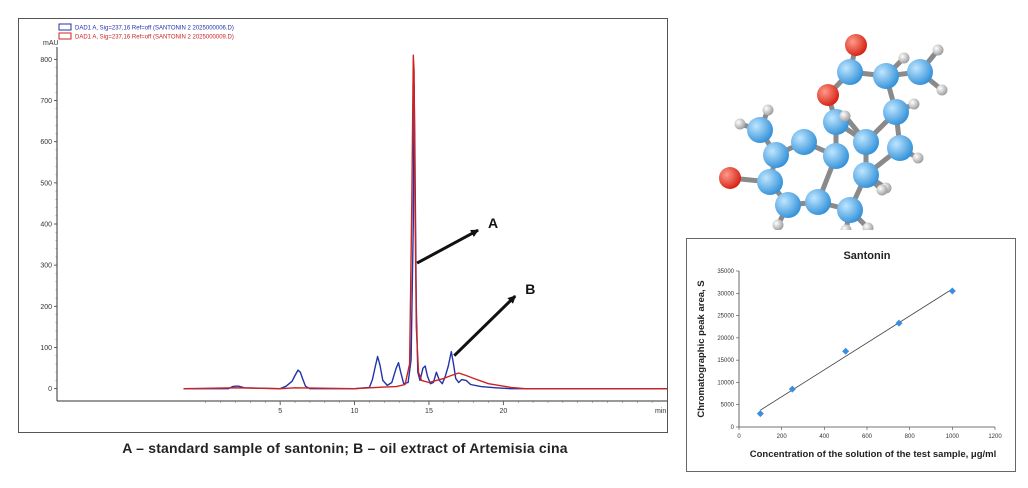 This screenshot has height=488, width=1028. I want to click on annotation-arrow-a, so click(447, 246).